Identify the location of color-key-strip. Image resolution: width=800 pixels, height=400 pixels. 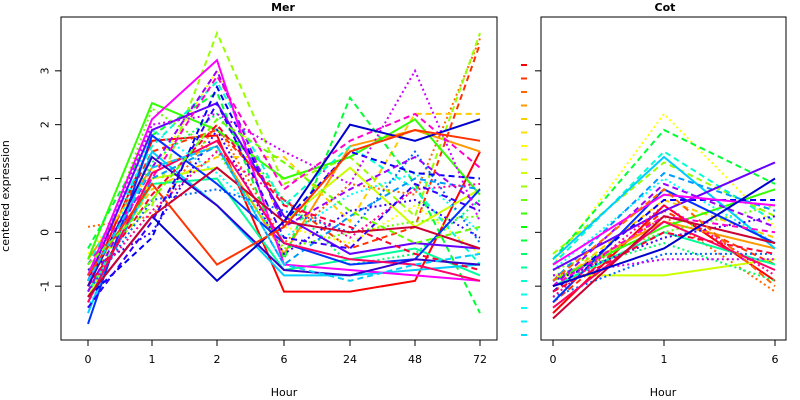
(524, 200).